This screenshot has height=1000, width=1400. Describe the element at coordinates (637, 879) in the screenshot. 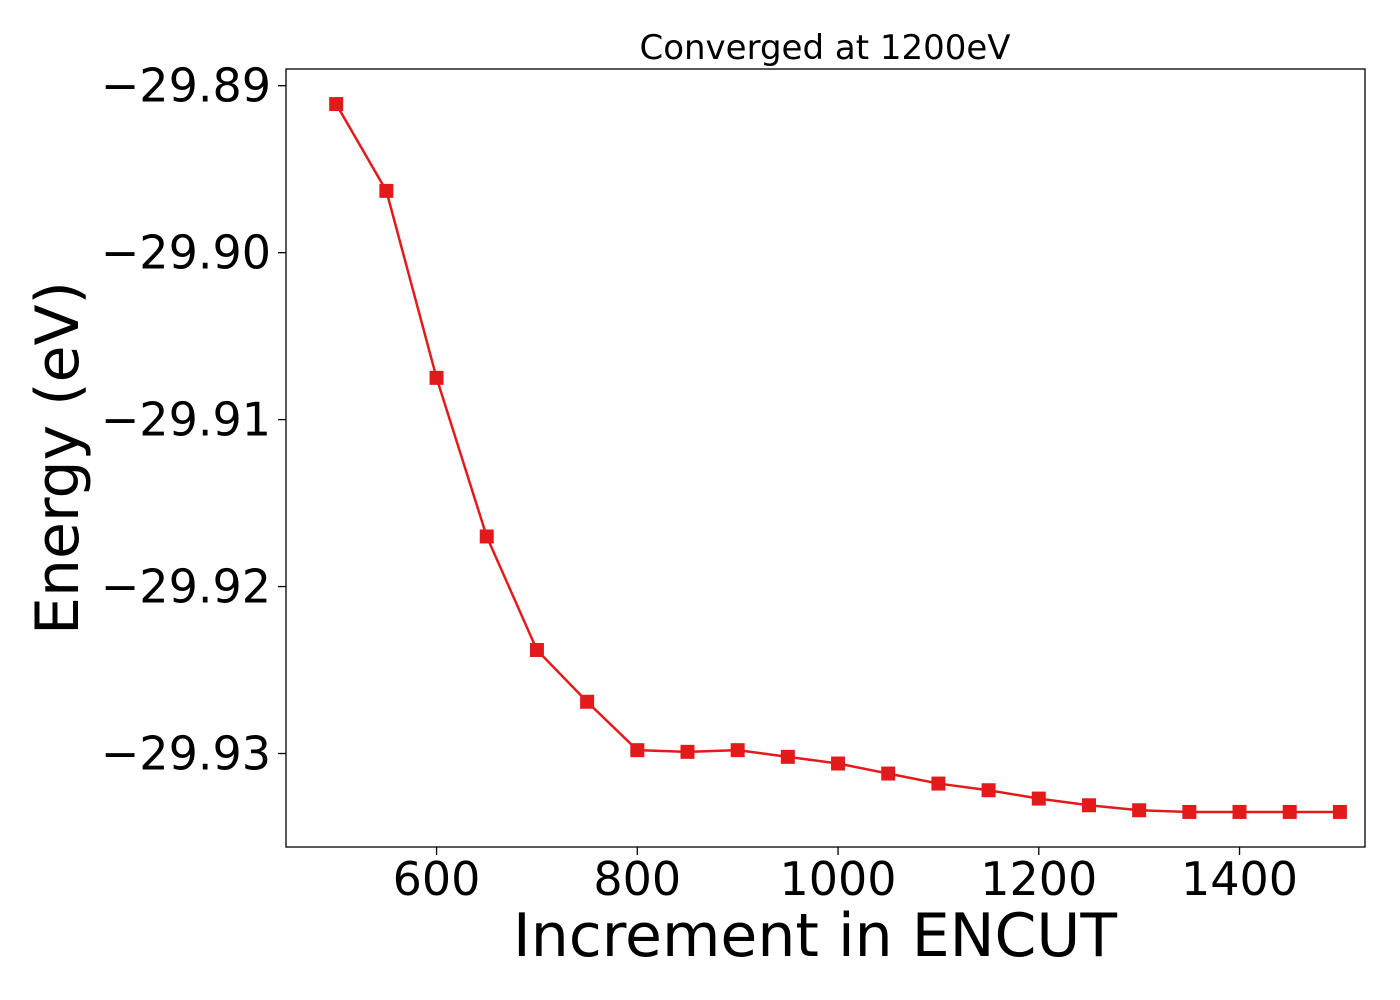

I see `x-tick-label: 800` at that location.